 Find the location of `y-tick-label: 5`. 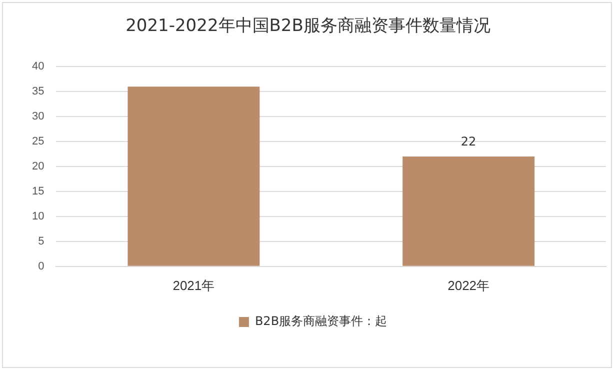

y-tick-label: 5 is located at coordinates (41, 241).